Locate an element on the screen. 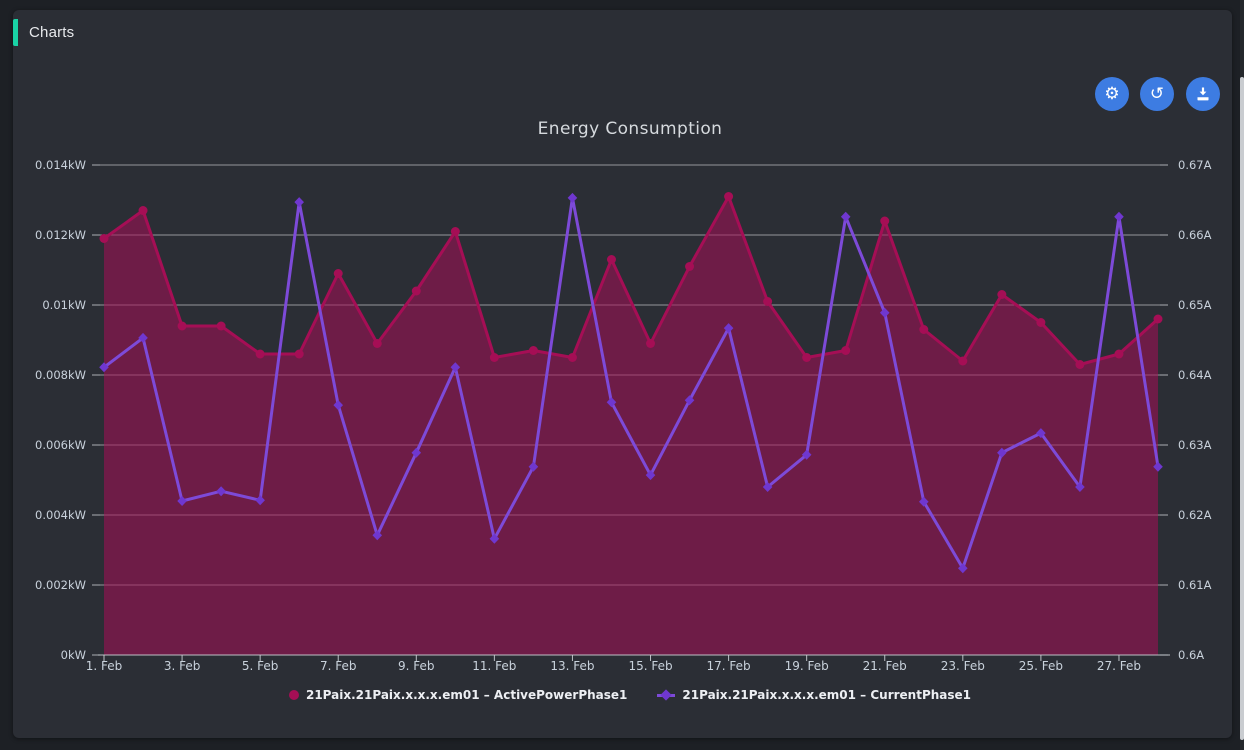 The image size is (1244, 750). chart-toolbar: ⚙ ↺ is located at coordinates (1160, 94).